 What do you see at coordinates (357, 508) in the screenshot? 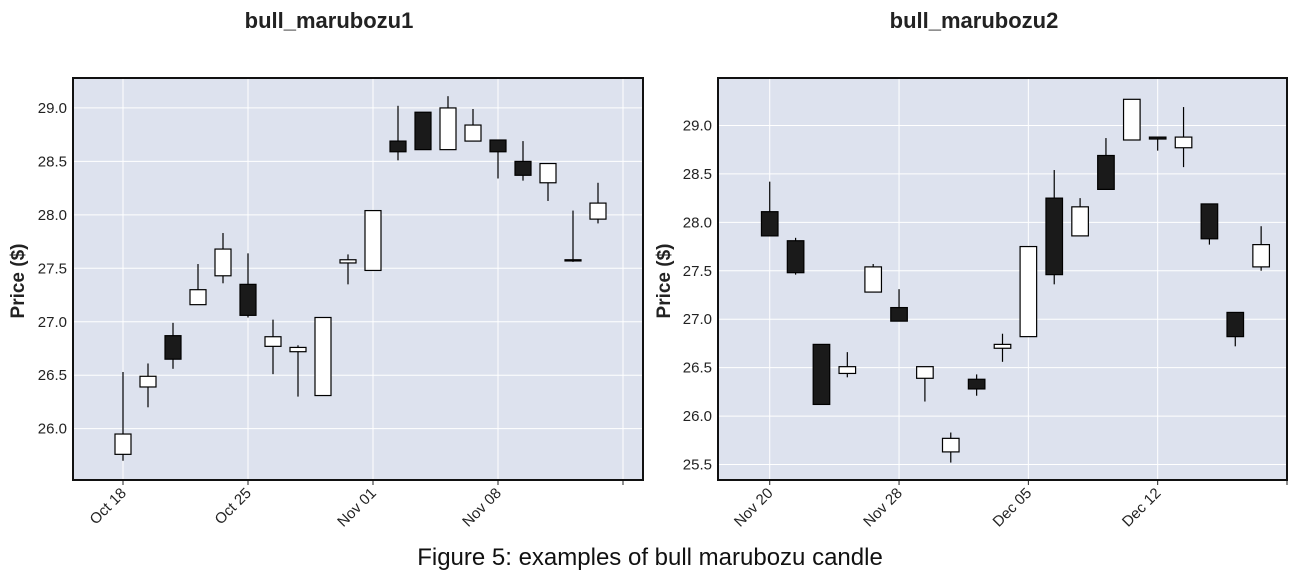
I see `x-tick-label: Nov 01` at bounding box center [357, 508].